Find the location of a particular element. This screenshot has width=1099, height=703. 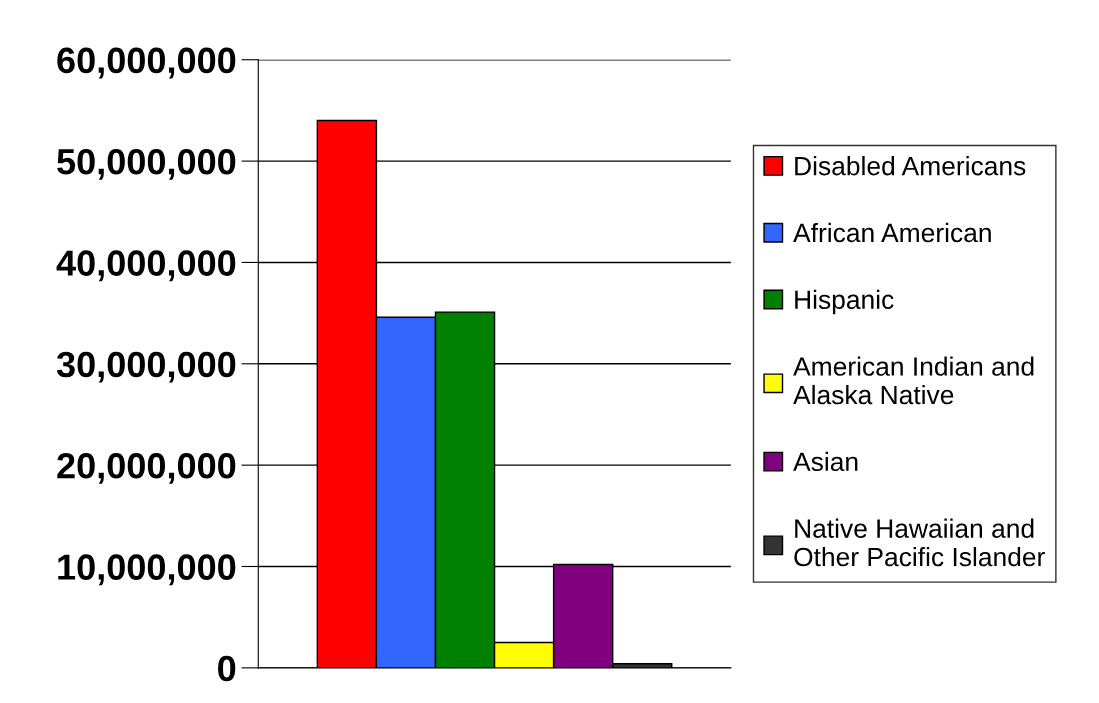

y-tick-label: 20,000,000 is located at coordinates (146, 468).